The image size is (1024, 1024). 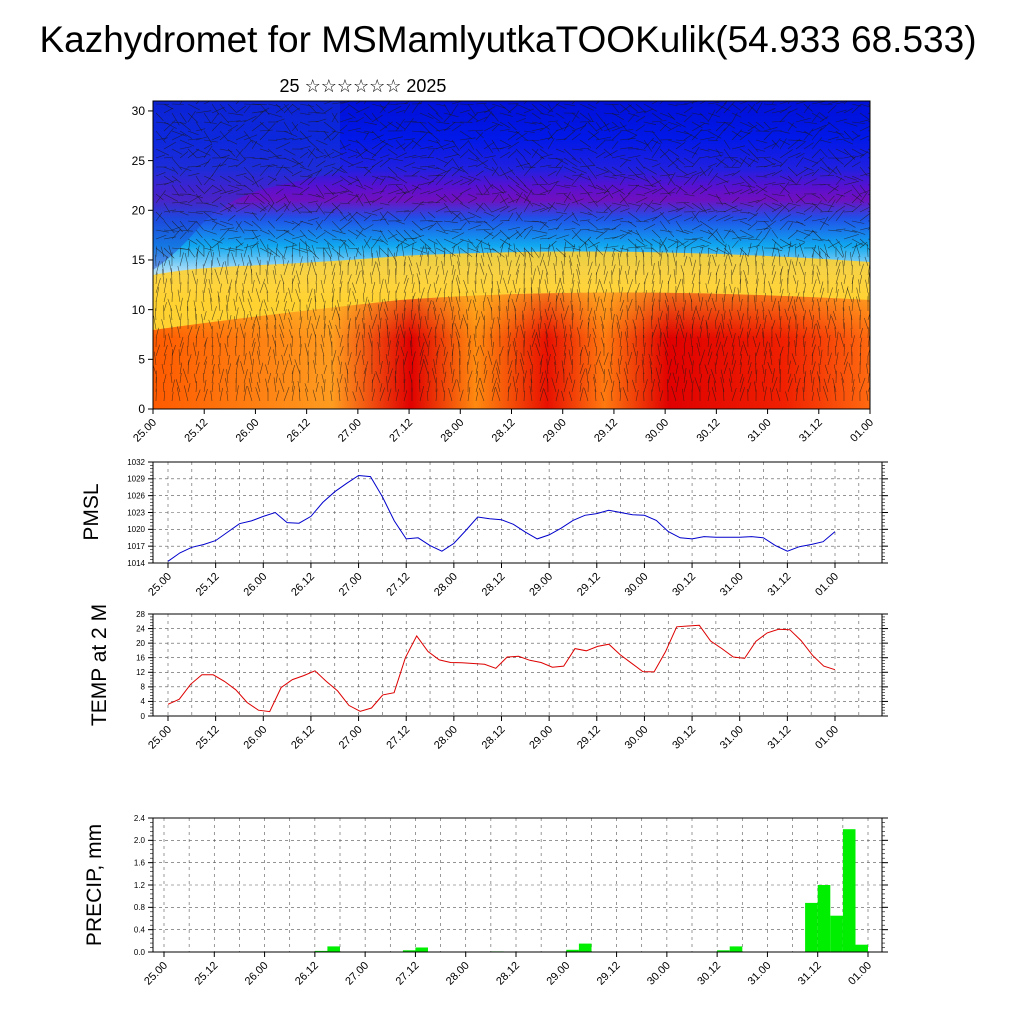 I want to click on x-tick-label: 27.00, so click(x=351, y=585).